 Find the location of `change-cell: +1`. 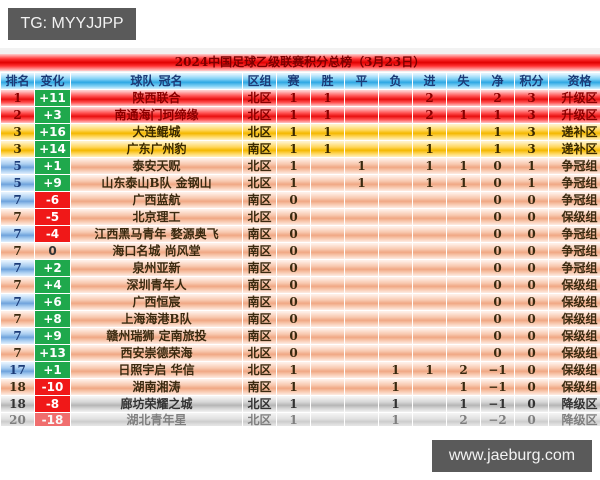

change-cell: +1 is located at coordinates (52, 370).